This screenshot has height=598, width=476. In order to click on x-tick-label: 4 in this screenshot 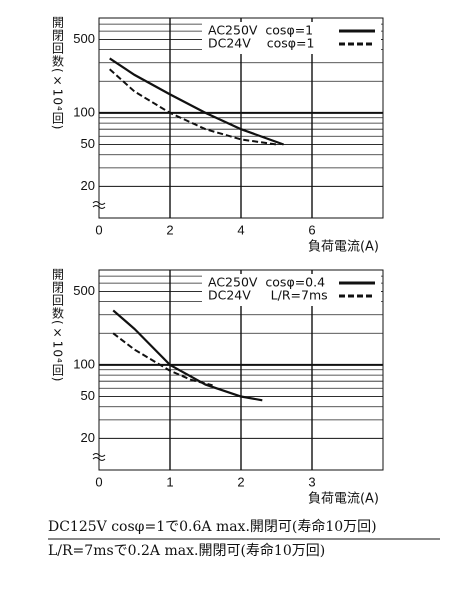, I will do `click(240, 229)`.